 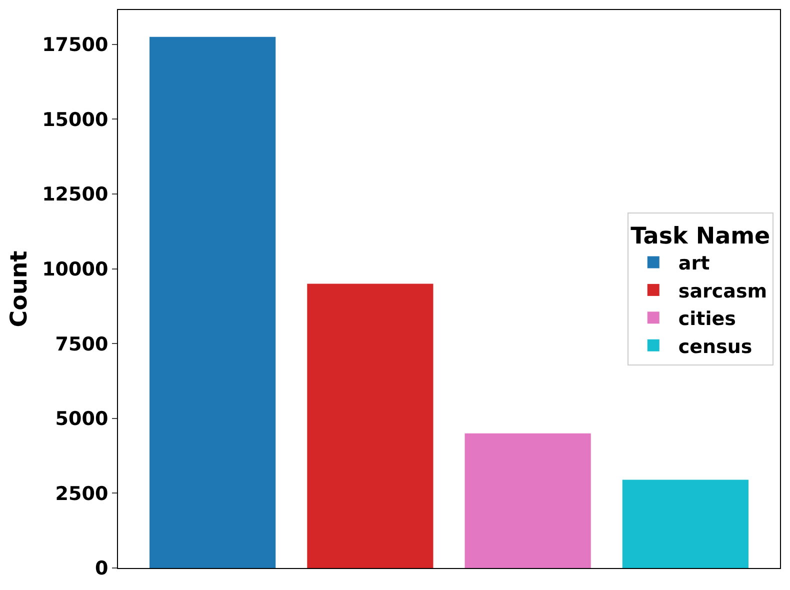 What do you see at coordinates (81, 419) in the screenshot?
I see `y-tick-label: 5000` at bounding box center [81, 419].